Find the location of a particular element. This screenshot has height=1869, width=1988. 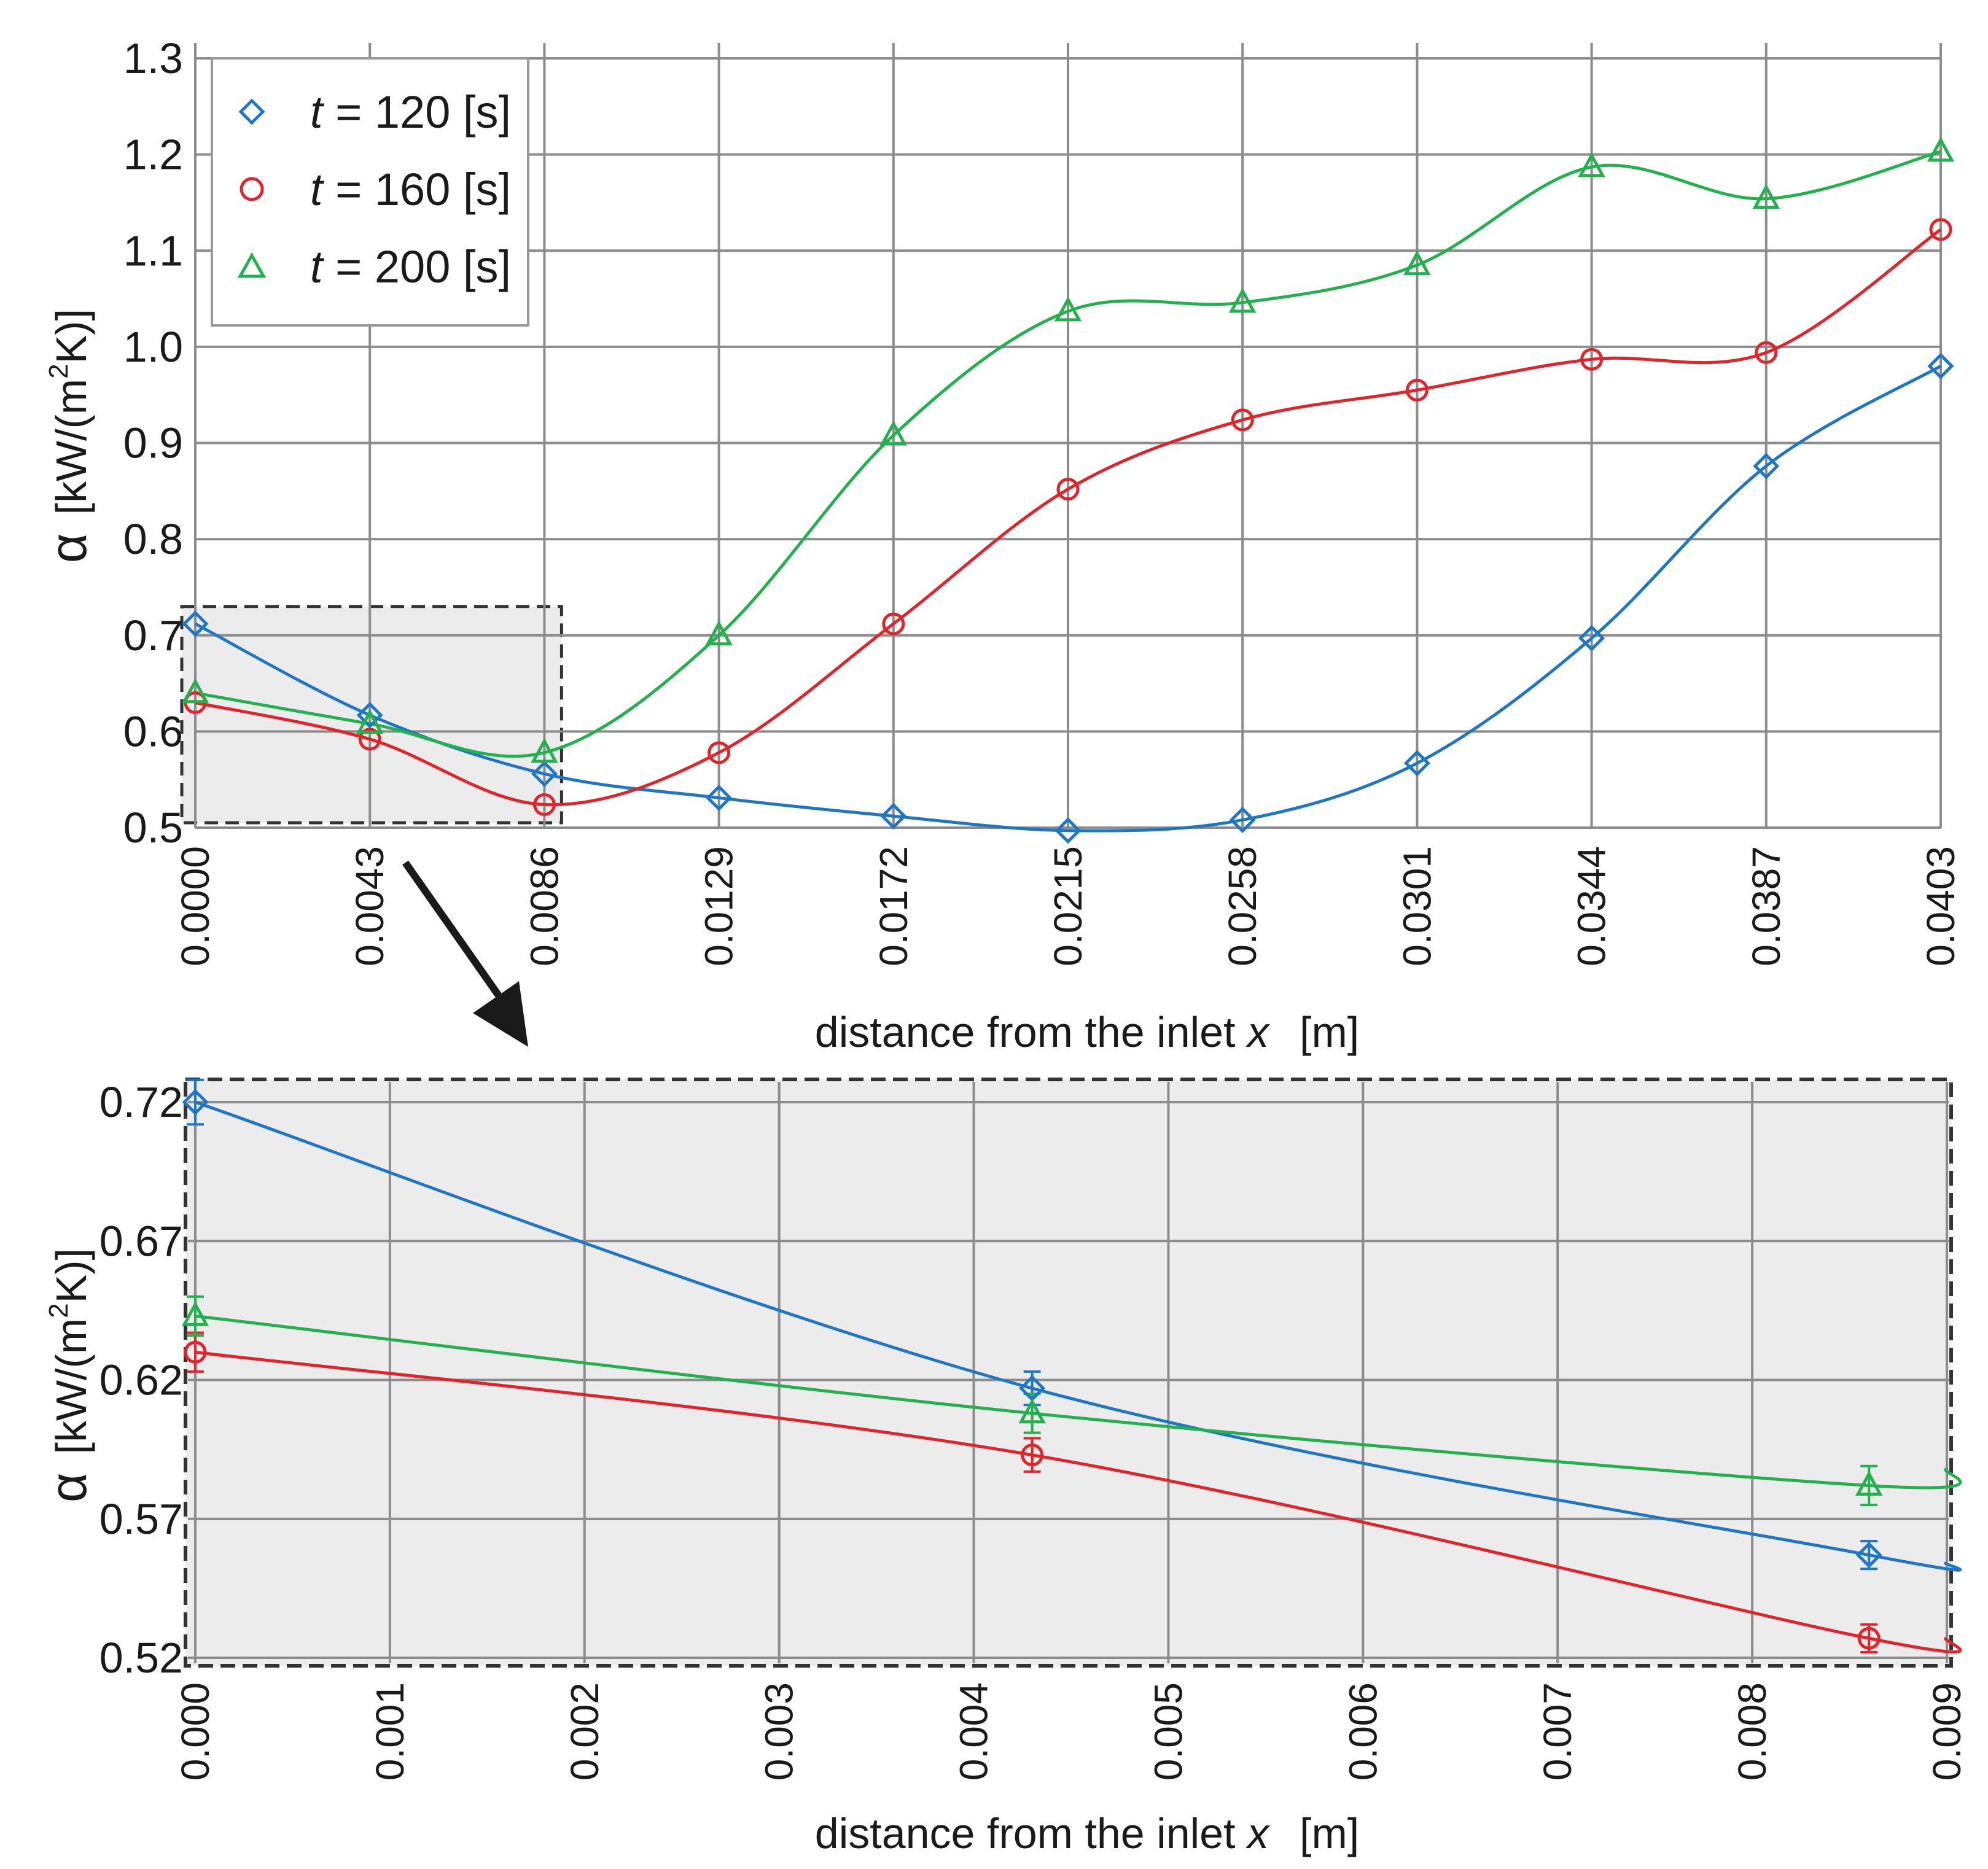

inset-y-axis-unit-sup: 2 is located at coordinates (59, 1310).